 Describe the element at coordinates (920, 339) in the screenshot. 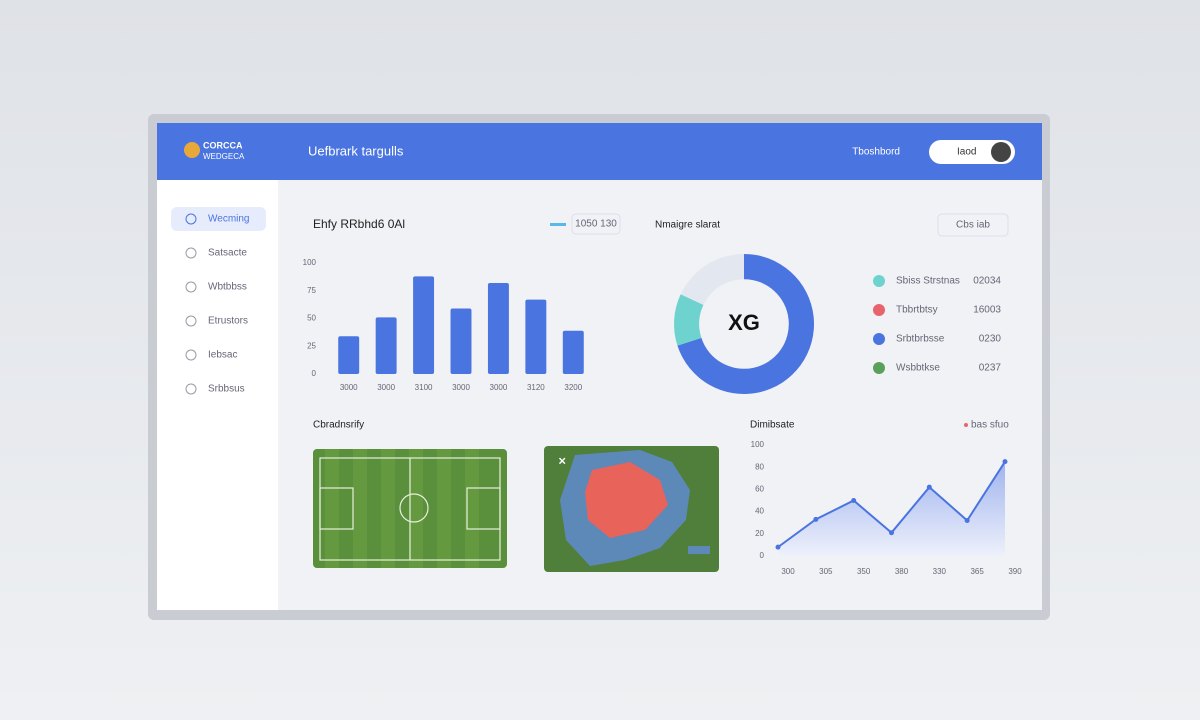

I see `legend-label: Srbtbrbsse` at that location.